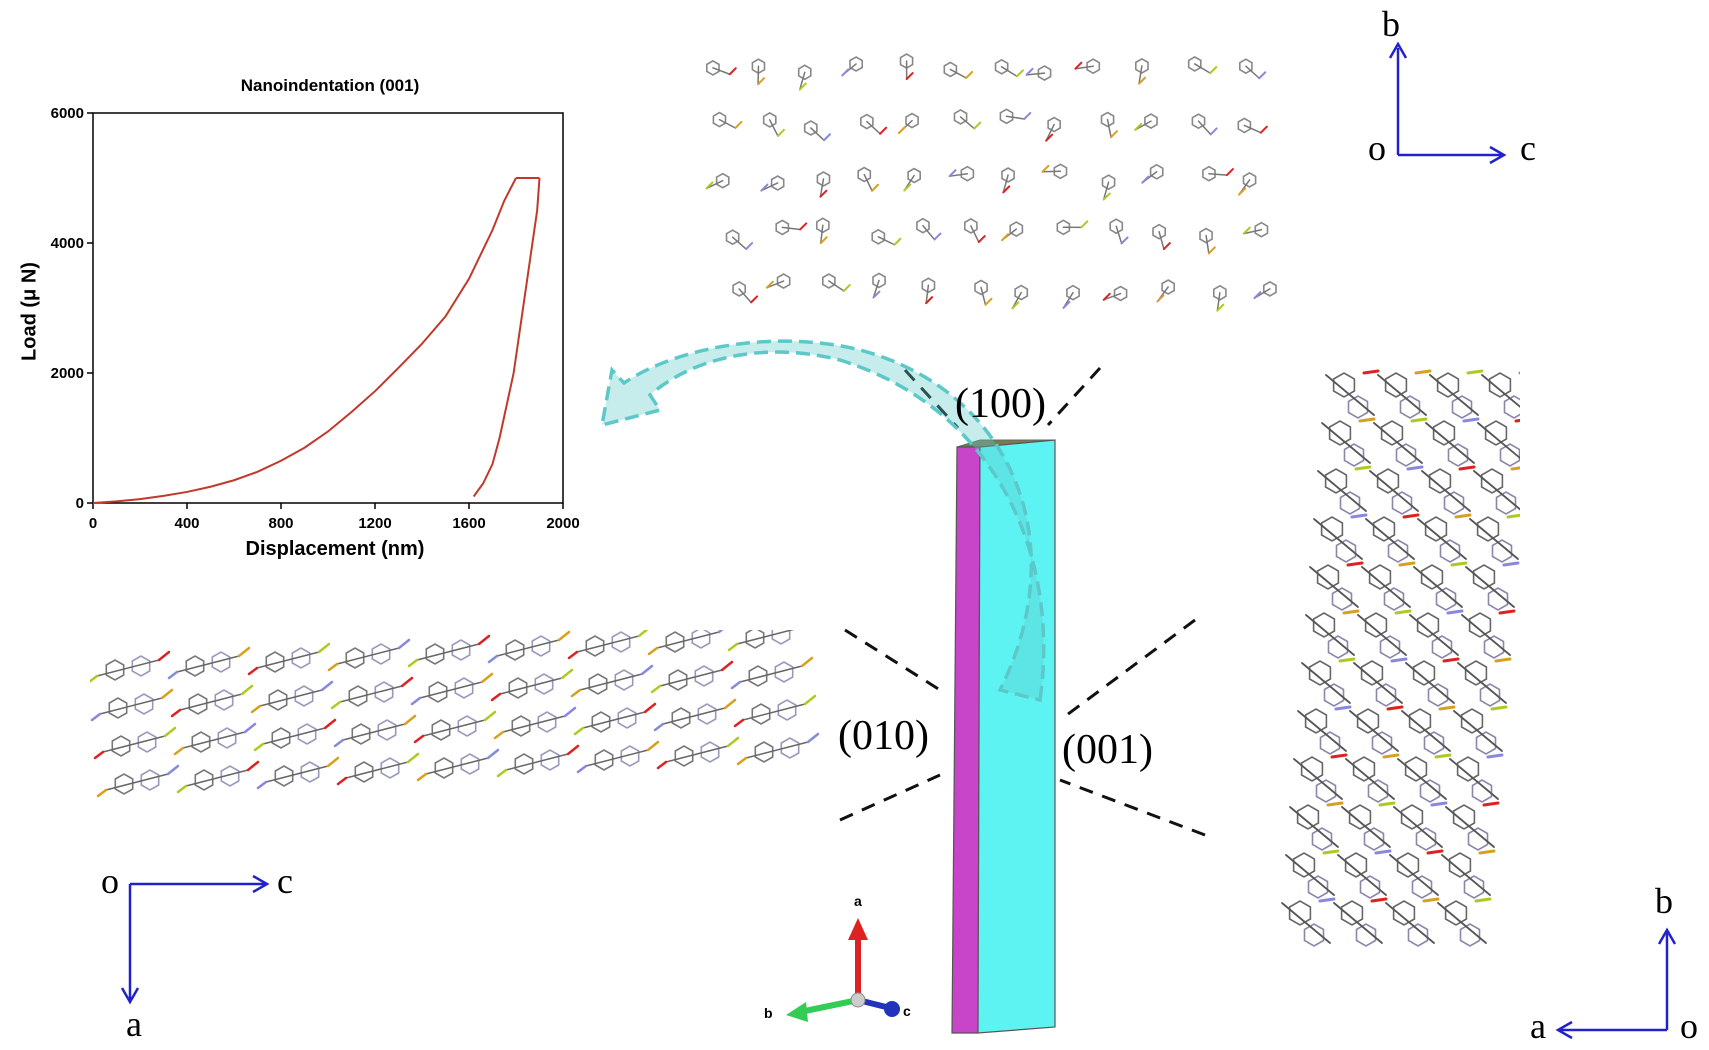  I want to click on dash-001-bottom, so click(1132, 807).